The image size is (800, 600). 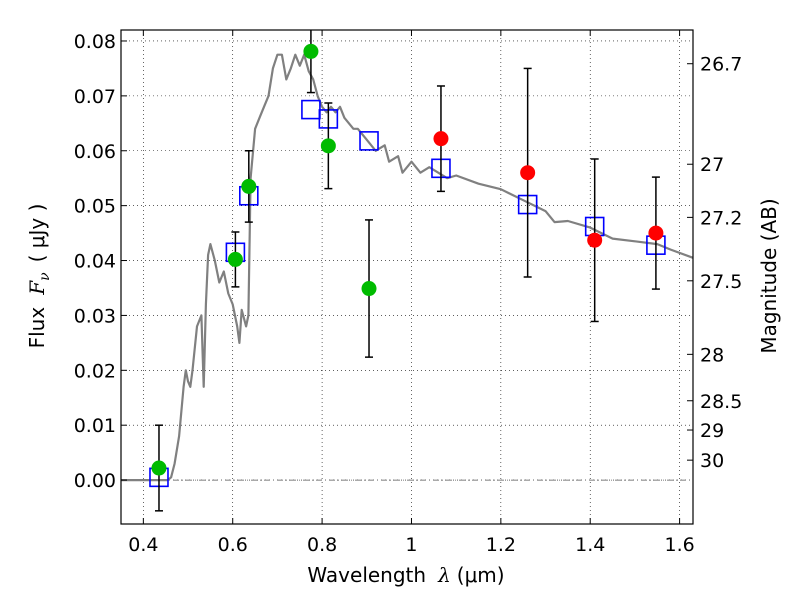 What do you see at coordinates (37, 233) in the screenshot?
I see `y-axis-label-unit: ( μJy )` at bounding box center [37, 233].